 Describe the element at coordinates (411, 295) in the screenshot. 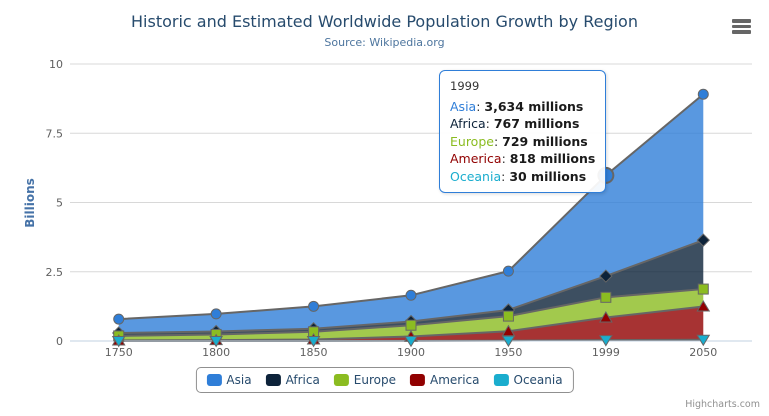

I see `marker-asia-1900` at that location.